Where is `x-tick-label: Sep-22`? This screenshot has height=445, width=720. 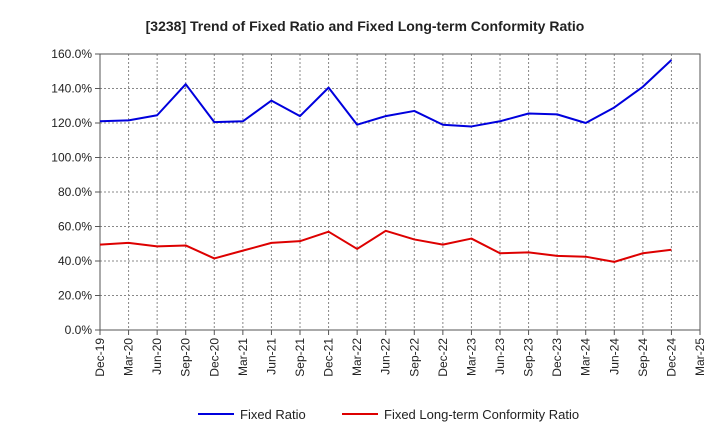
x-tick-label: Sep-22 is located at coordinates (414, 357).